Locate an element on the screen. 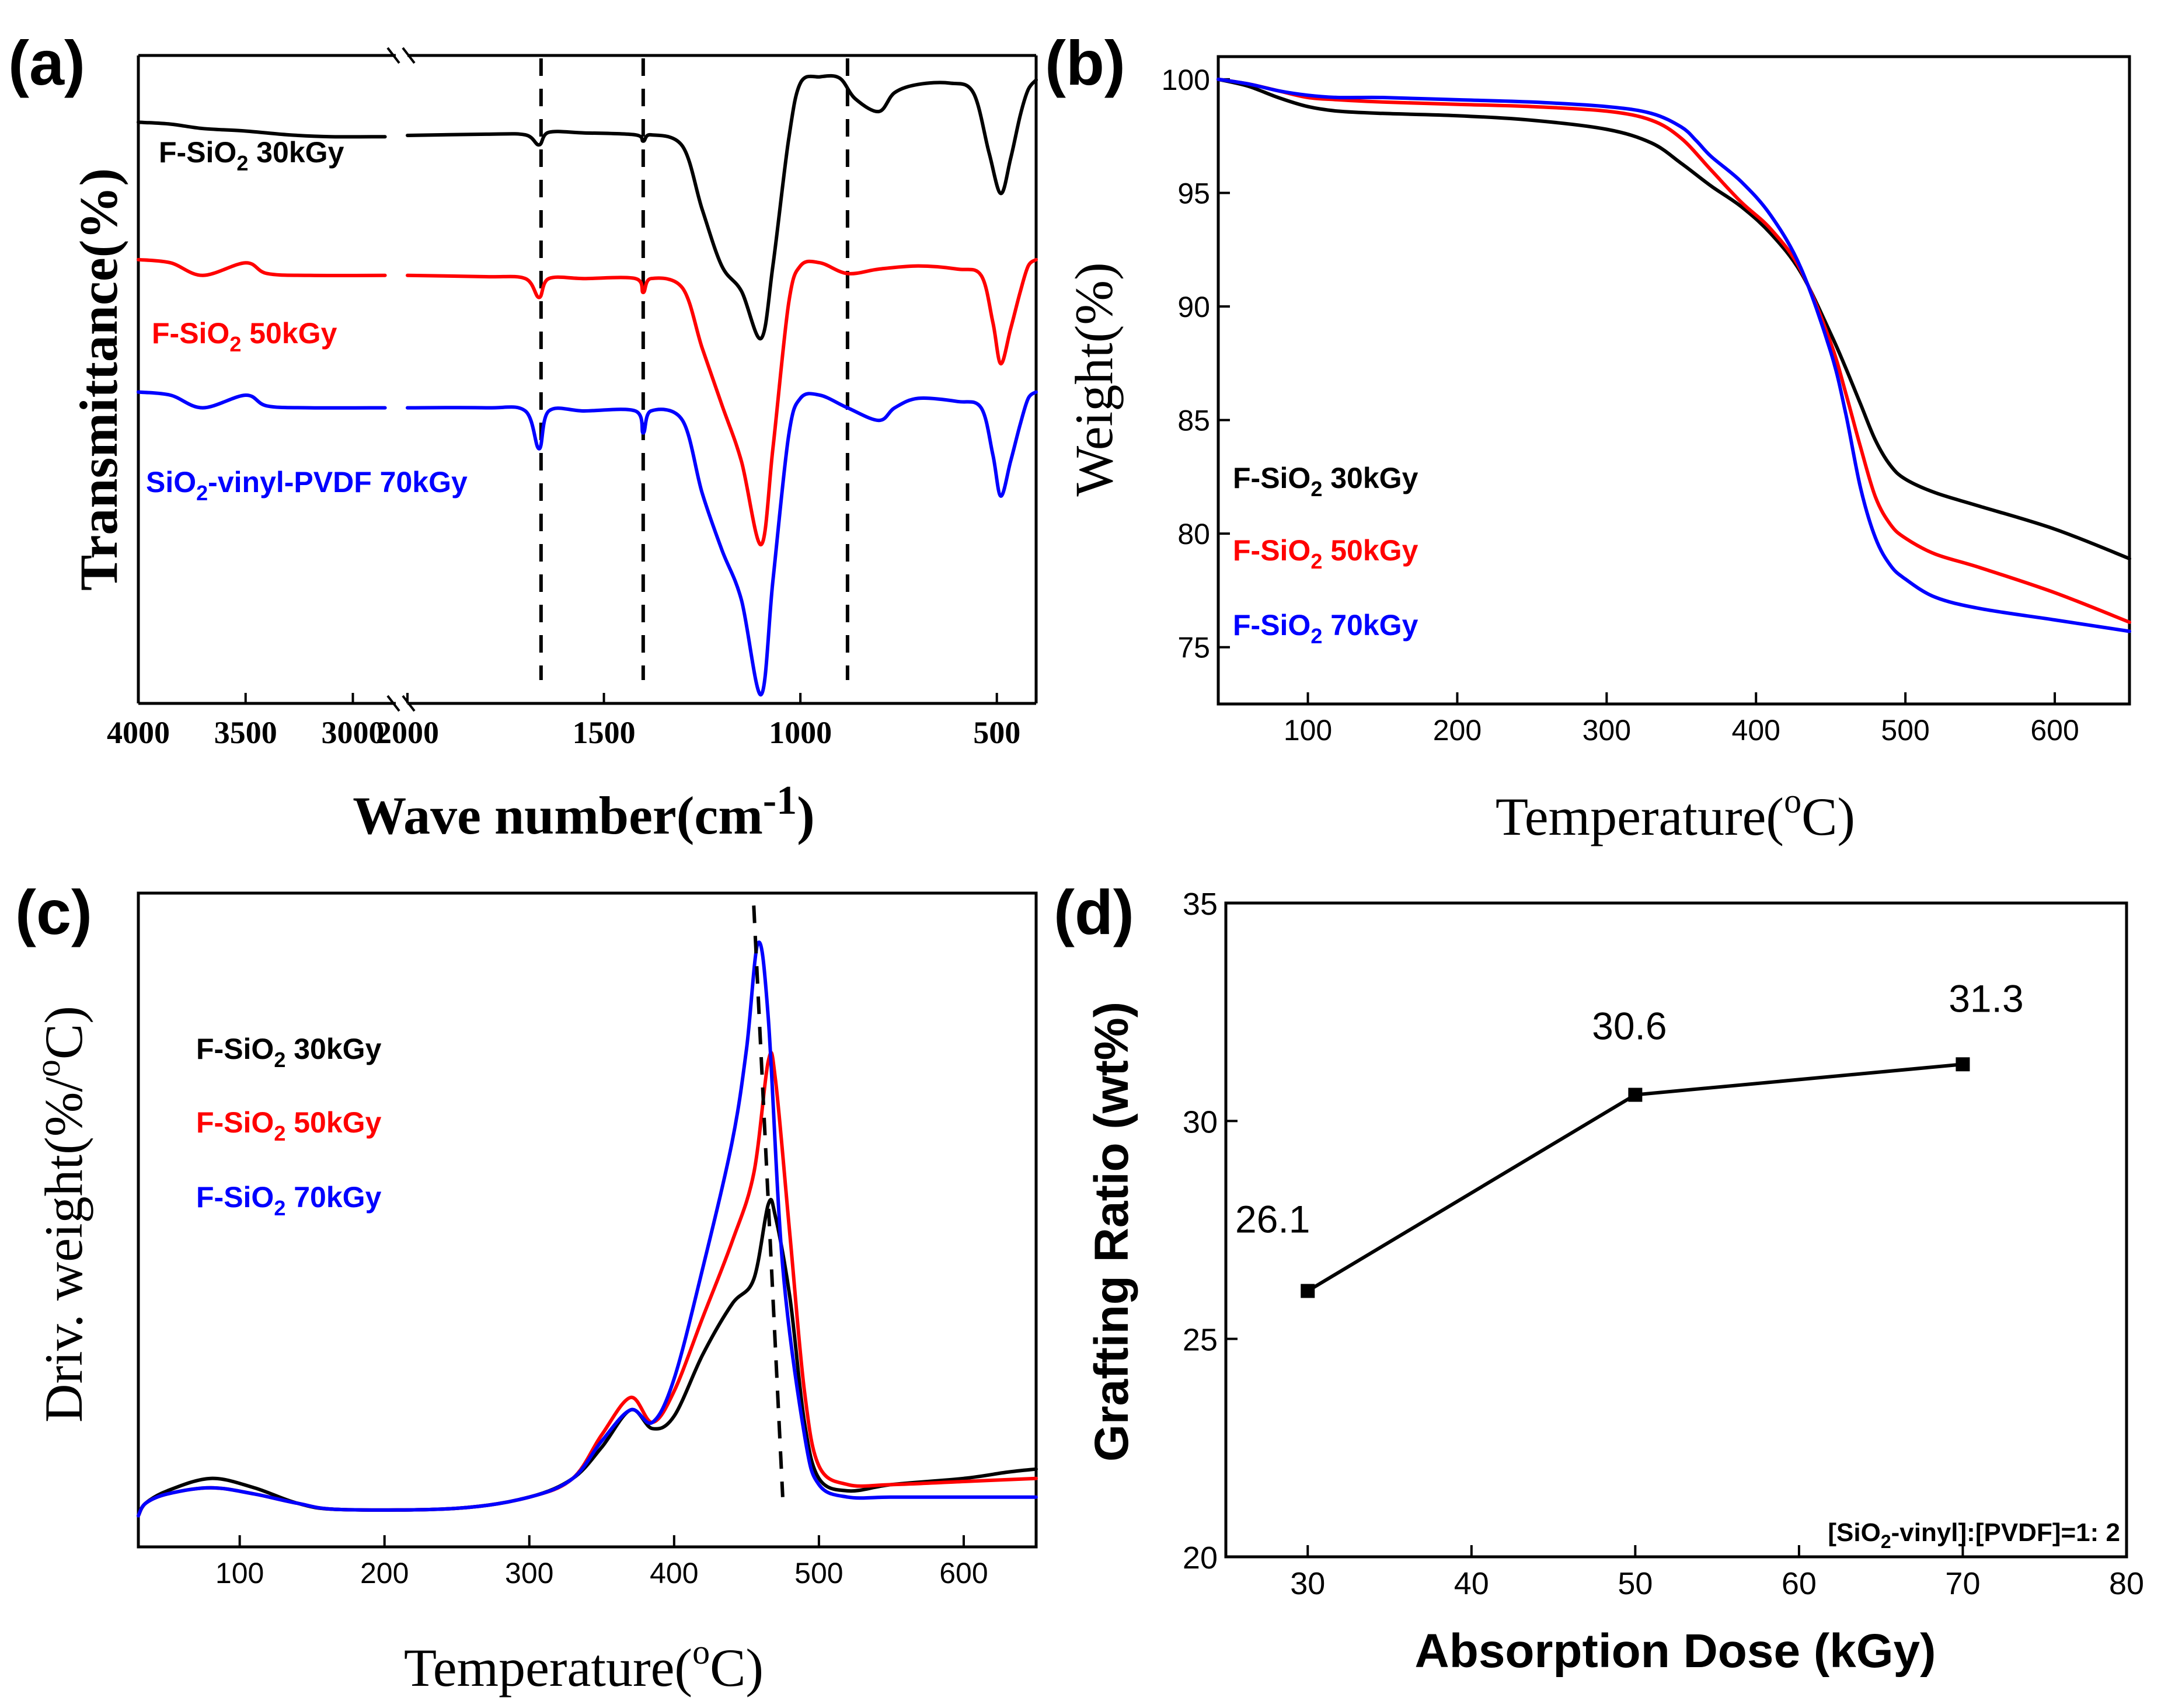 The height and width of the screenshot is (1708, 2175). legend-text-rest: 50kGy is located at coordinates (1370, 550).